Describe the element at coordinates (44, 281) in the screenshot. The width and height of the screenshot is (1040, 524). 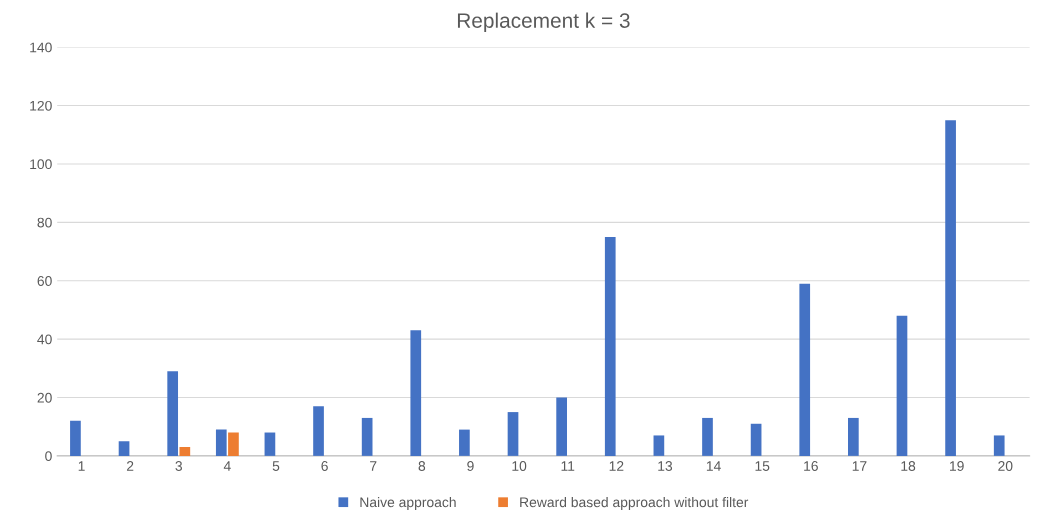
I see `y-tick-label: 60` at that location.